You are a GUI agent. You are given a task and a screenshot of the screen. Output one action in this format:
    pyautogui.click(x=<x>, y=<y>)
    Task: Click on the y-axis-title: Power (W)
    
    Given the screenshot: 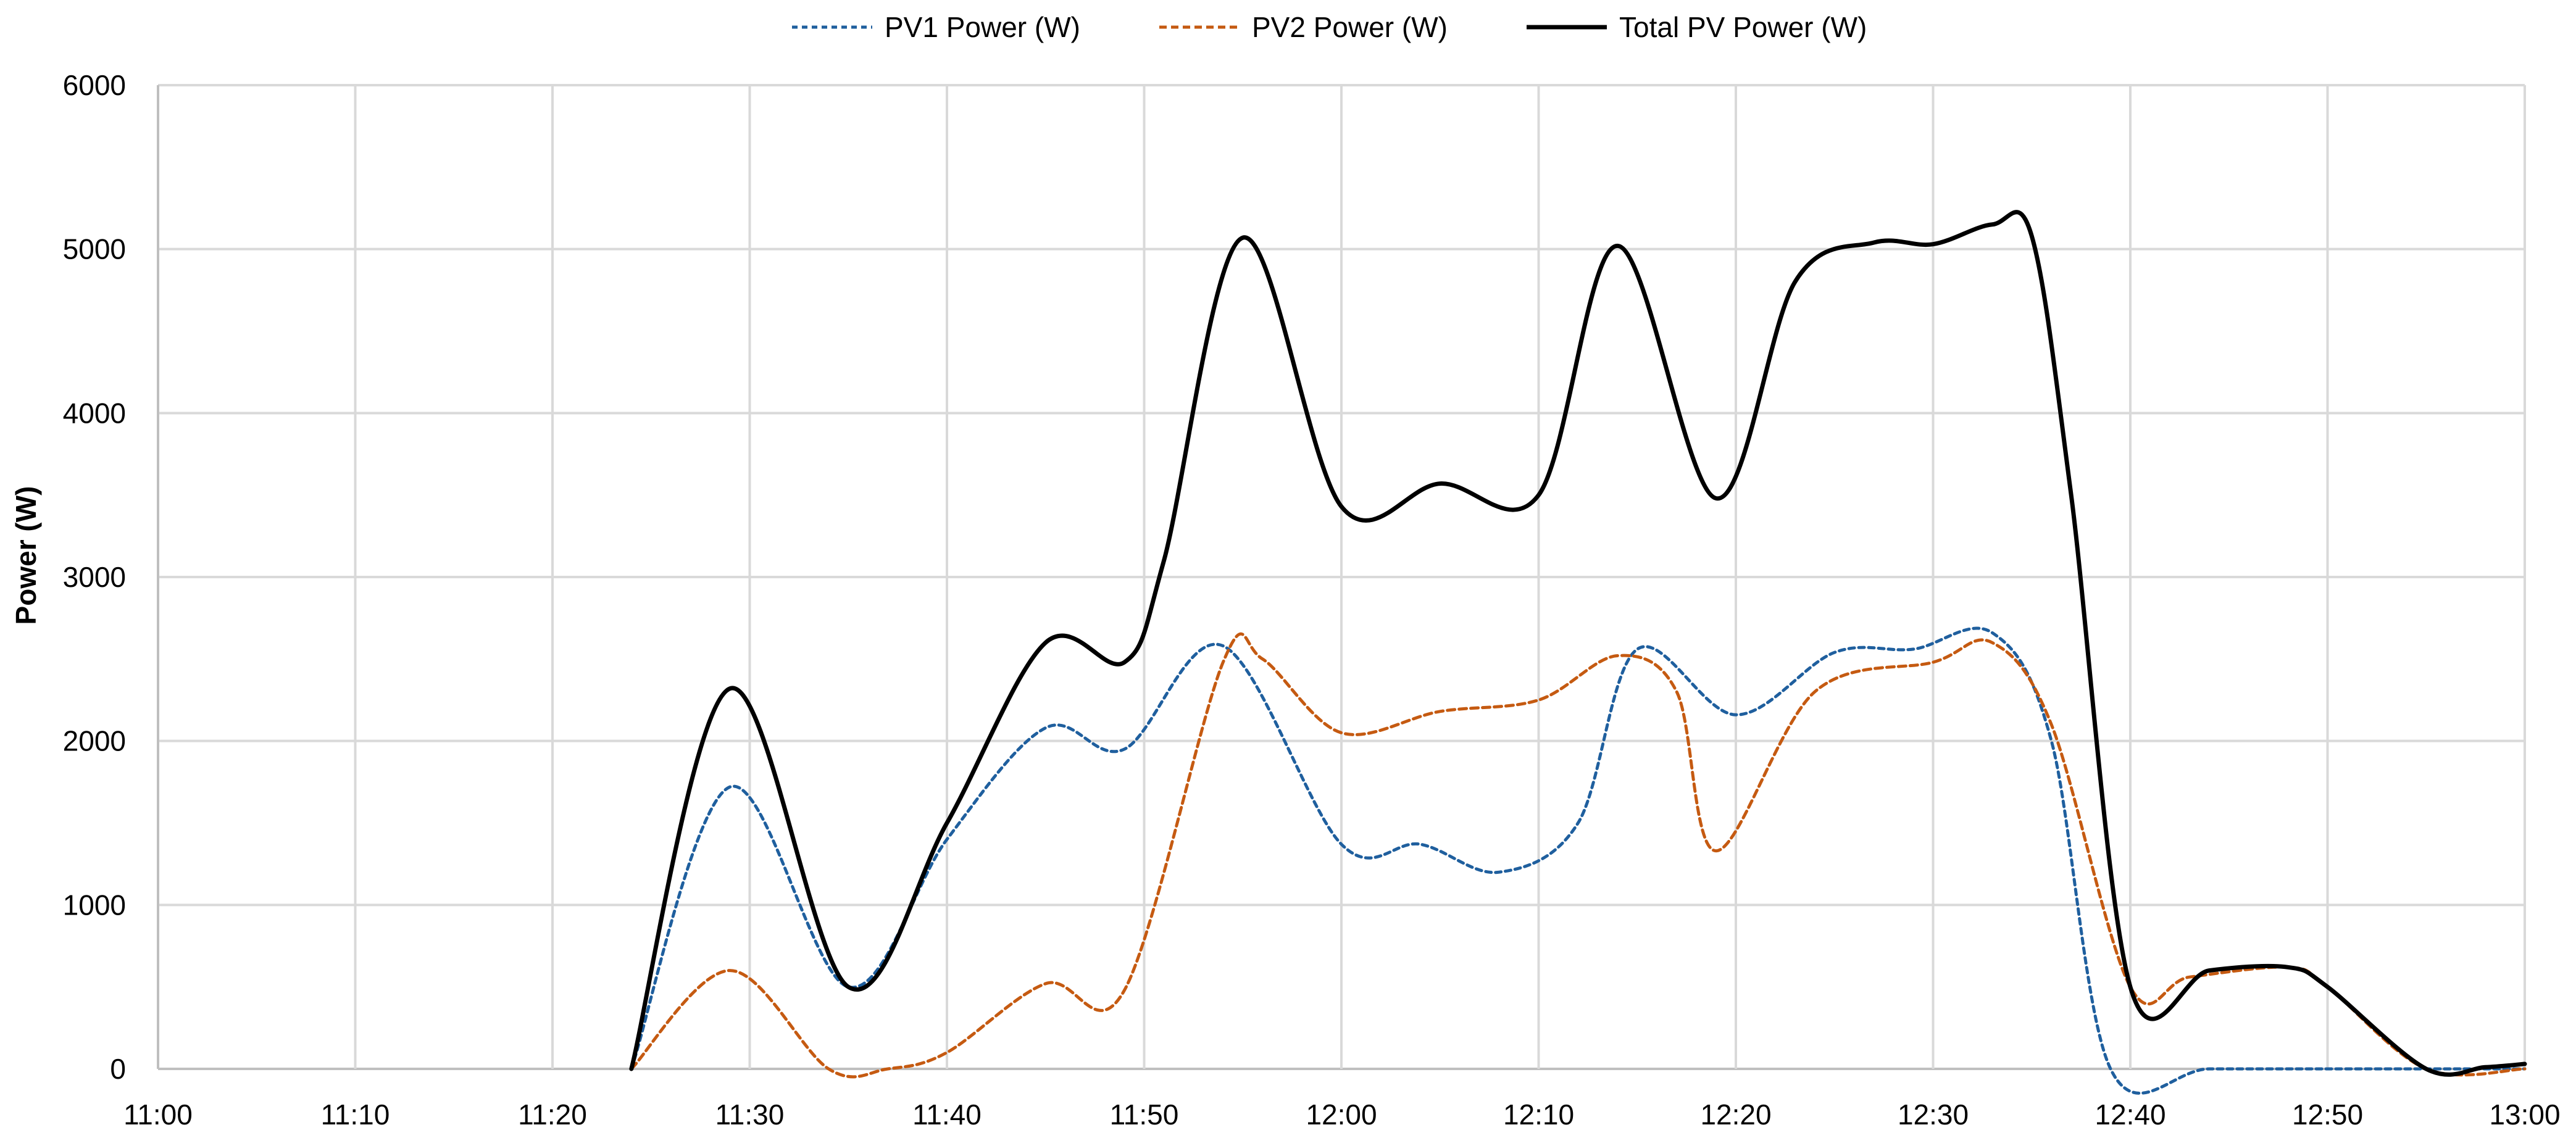 What is the action you would take?
    pyautogui.click(x=26, y=556)
    